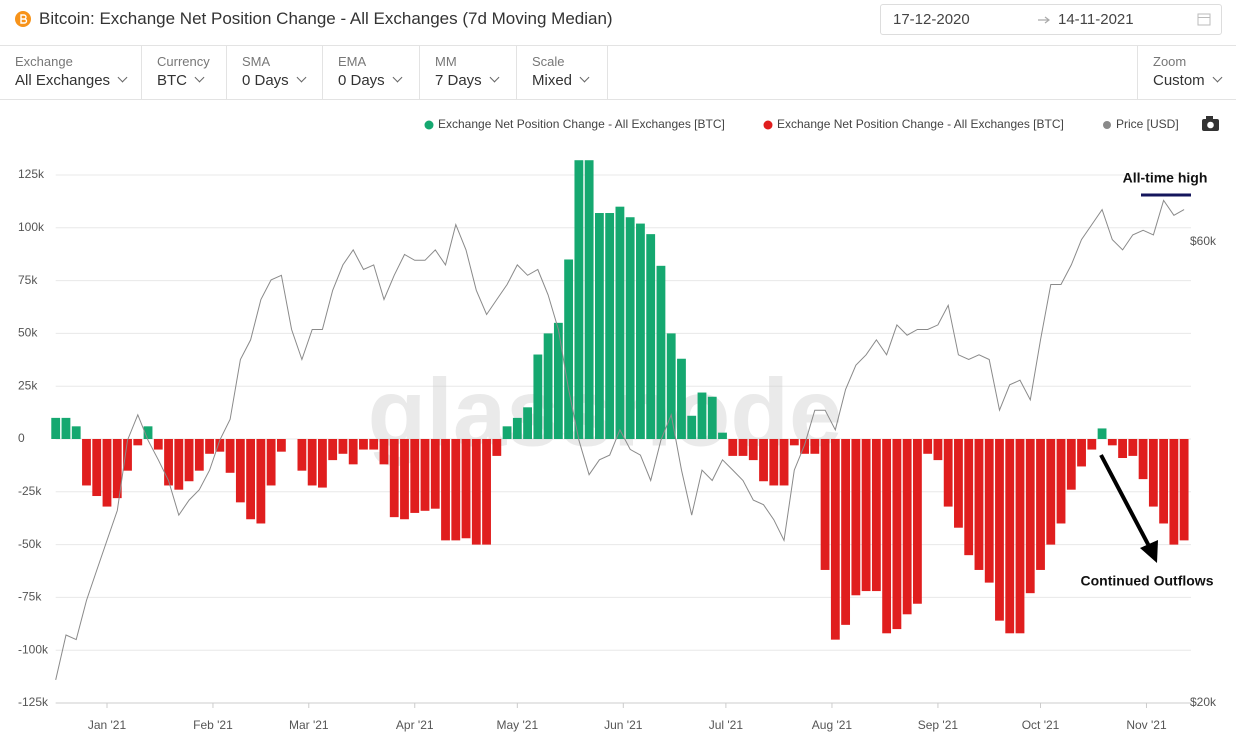 Image resolution: width=1236 pixels, height=734 pixels. I want to click on legend-swatch, so click(768, 125).